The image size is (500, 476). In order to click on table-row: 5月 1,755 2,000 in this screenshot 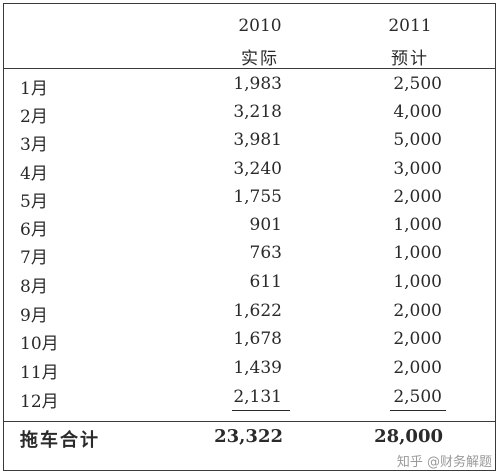, I will do `click(249, 201)`.